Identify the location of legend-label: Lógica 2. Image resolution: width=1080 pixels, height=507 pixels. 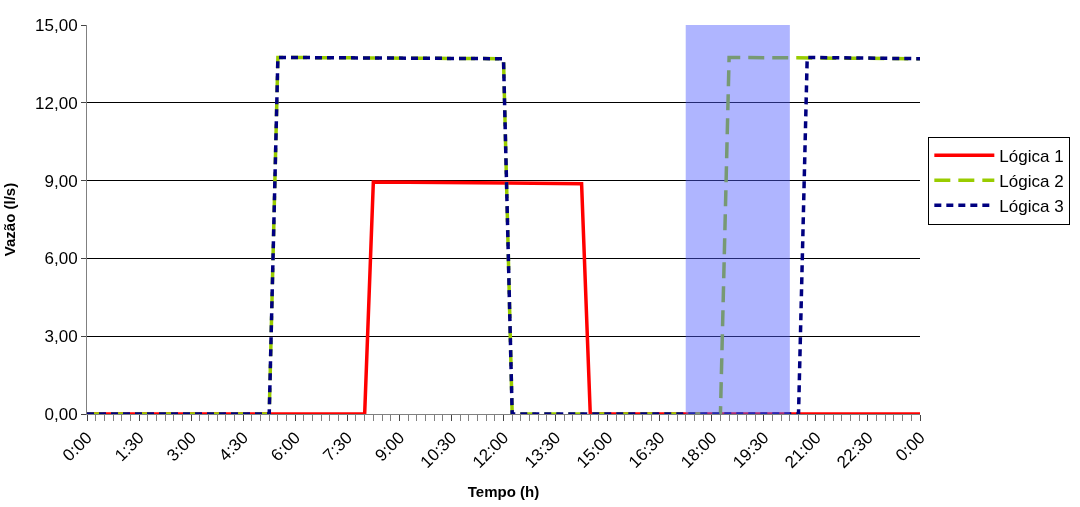
(1031, 181).